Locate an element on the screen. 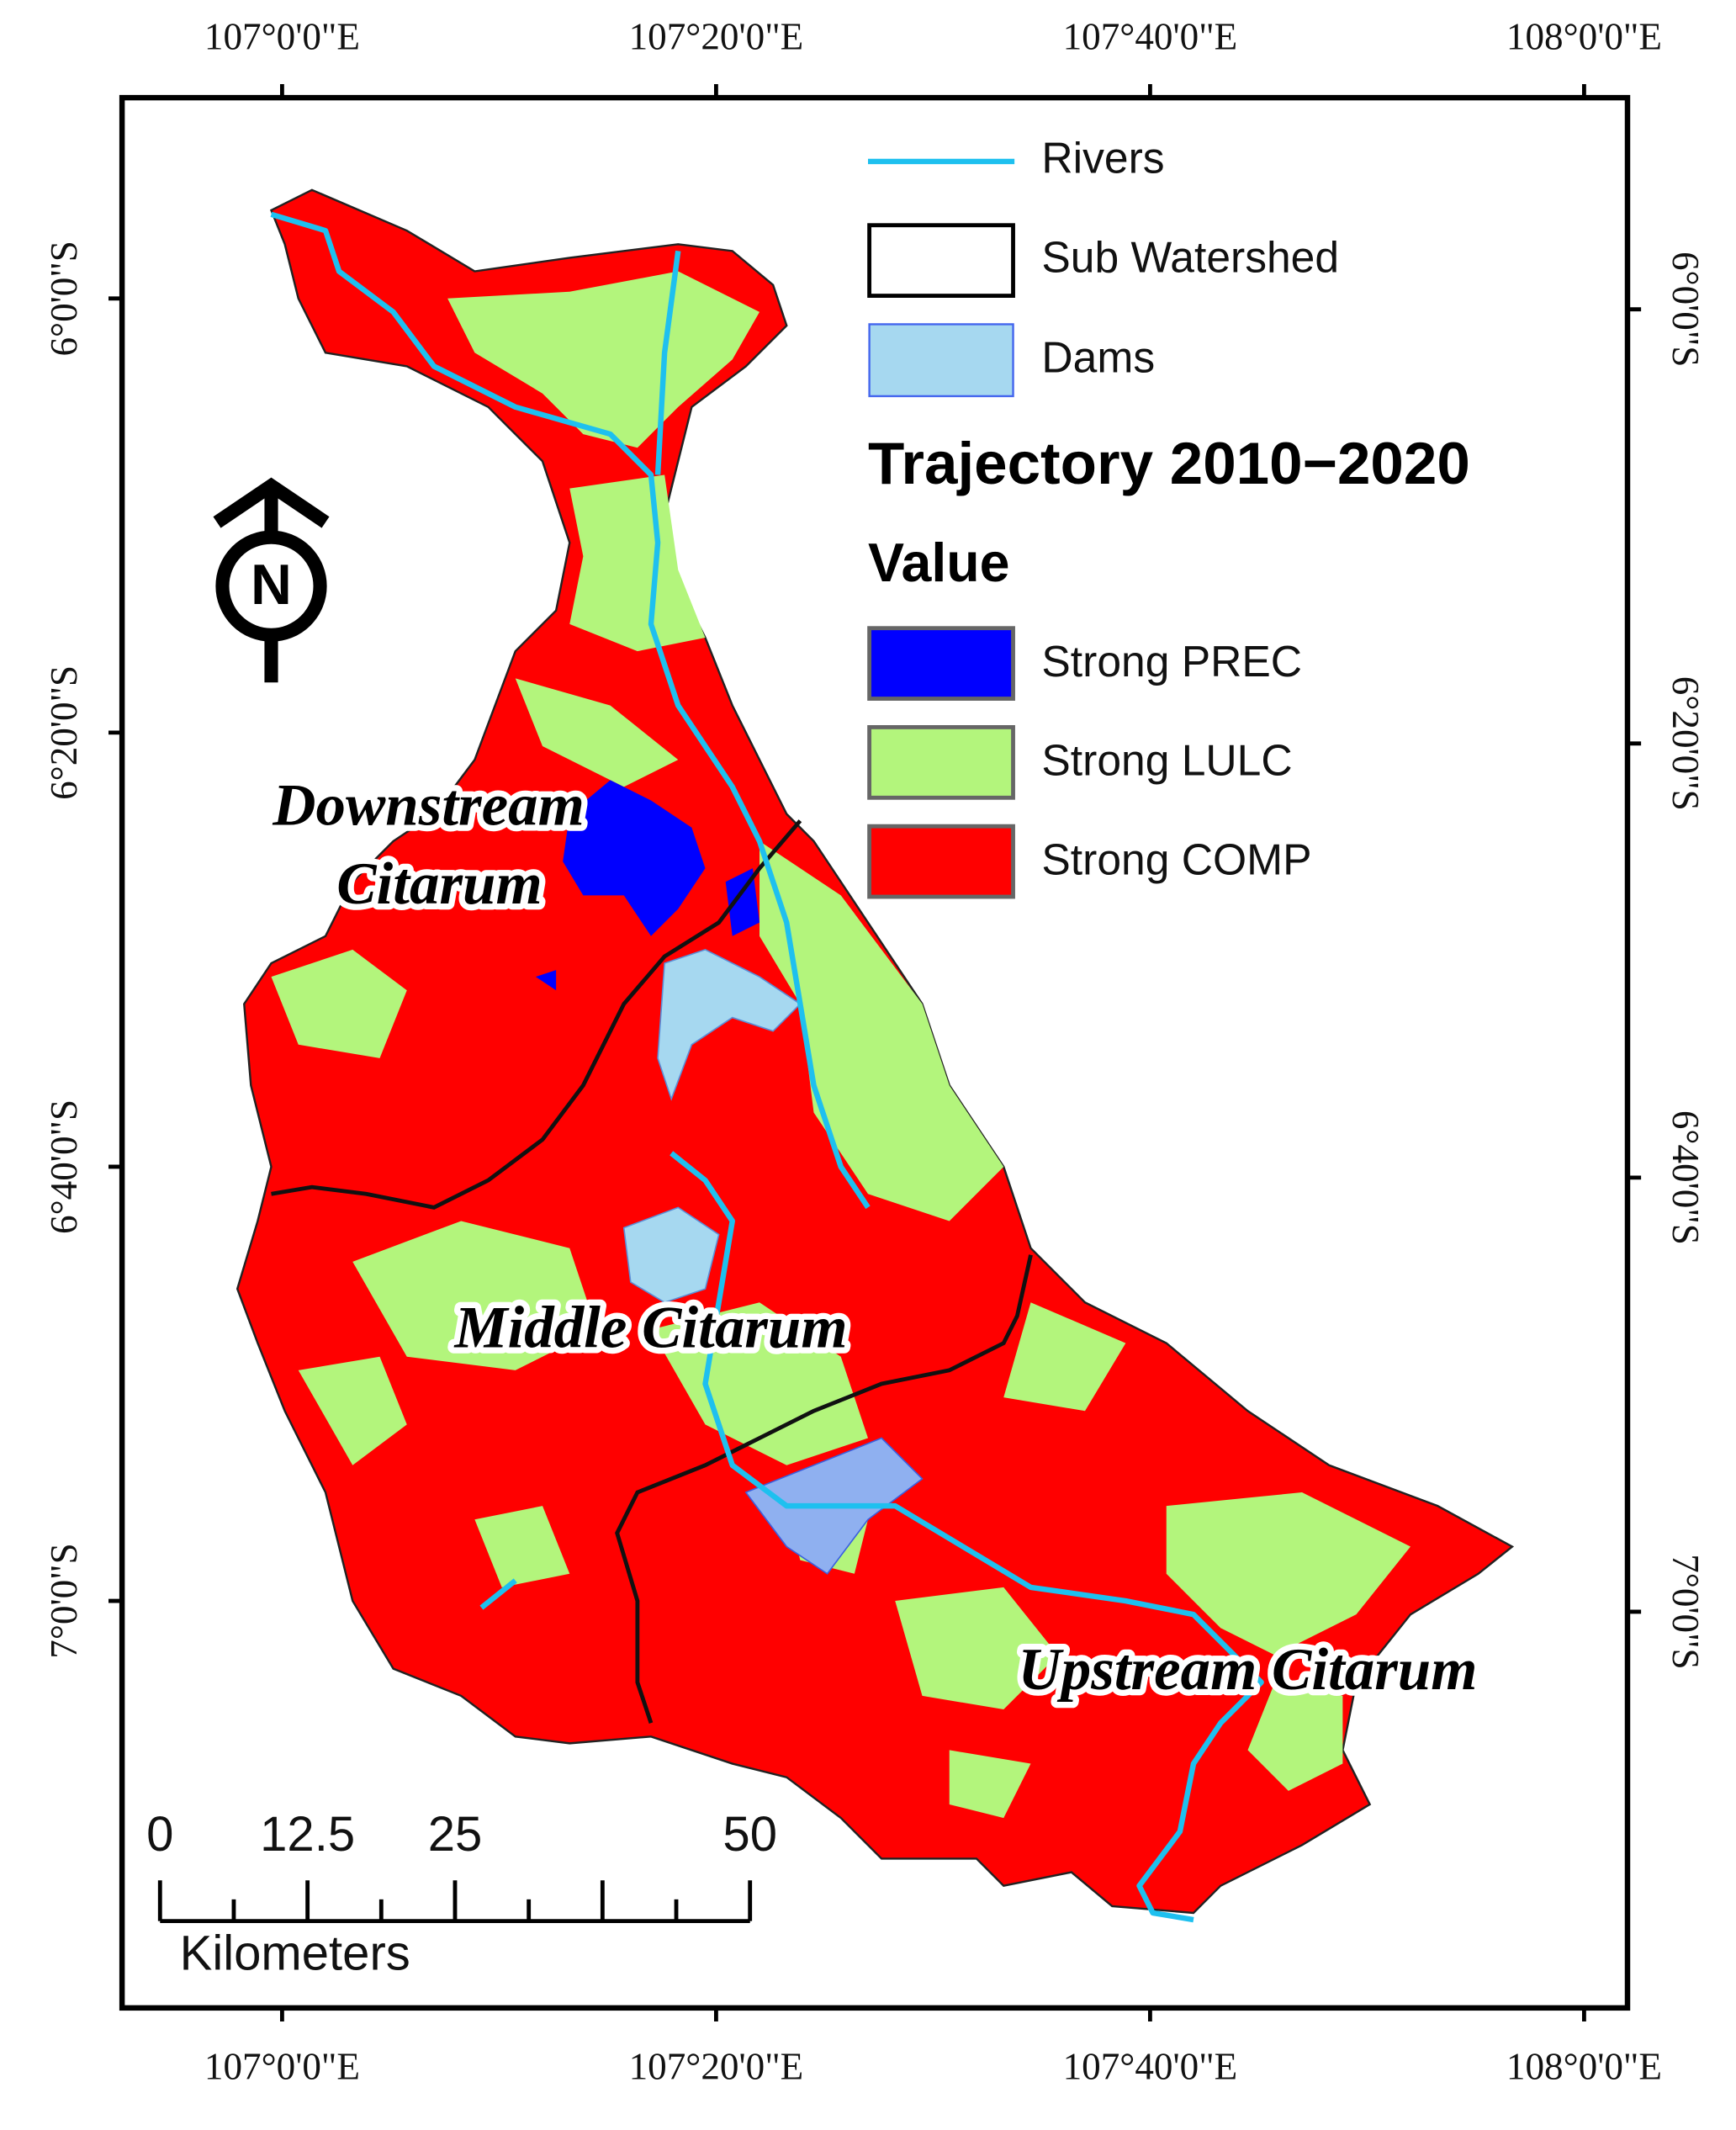  legend-label: Strong PREC is located at coordinates (1171, 661).